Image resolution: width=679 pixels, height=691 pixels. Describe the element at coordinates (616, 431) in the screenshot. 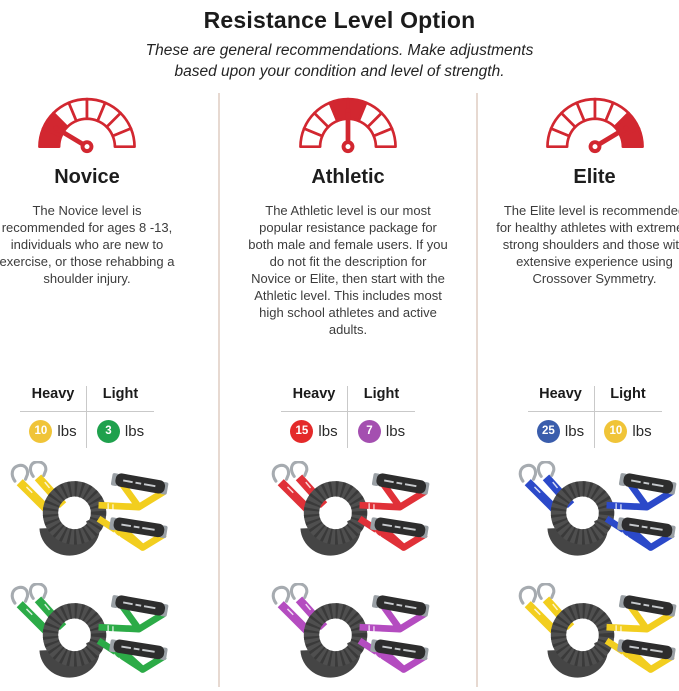

I see `light-weight-badge: 10` at that location.